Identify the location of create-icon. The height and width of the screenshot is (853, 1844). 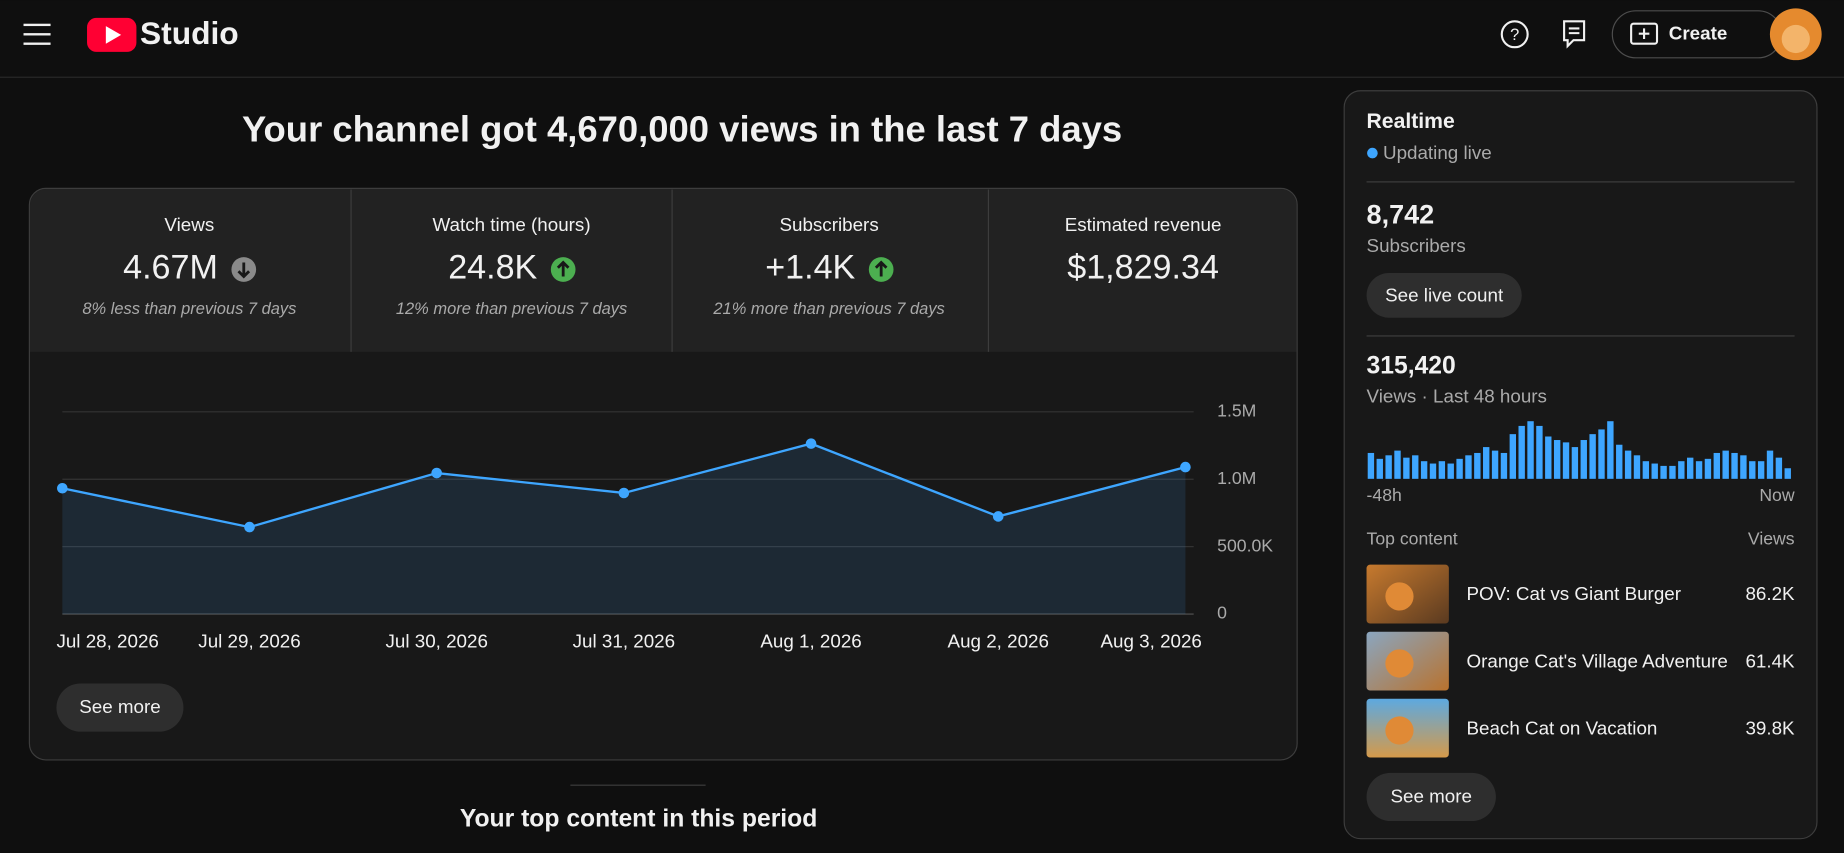
(1644, 33).